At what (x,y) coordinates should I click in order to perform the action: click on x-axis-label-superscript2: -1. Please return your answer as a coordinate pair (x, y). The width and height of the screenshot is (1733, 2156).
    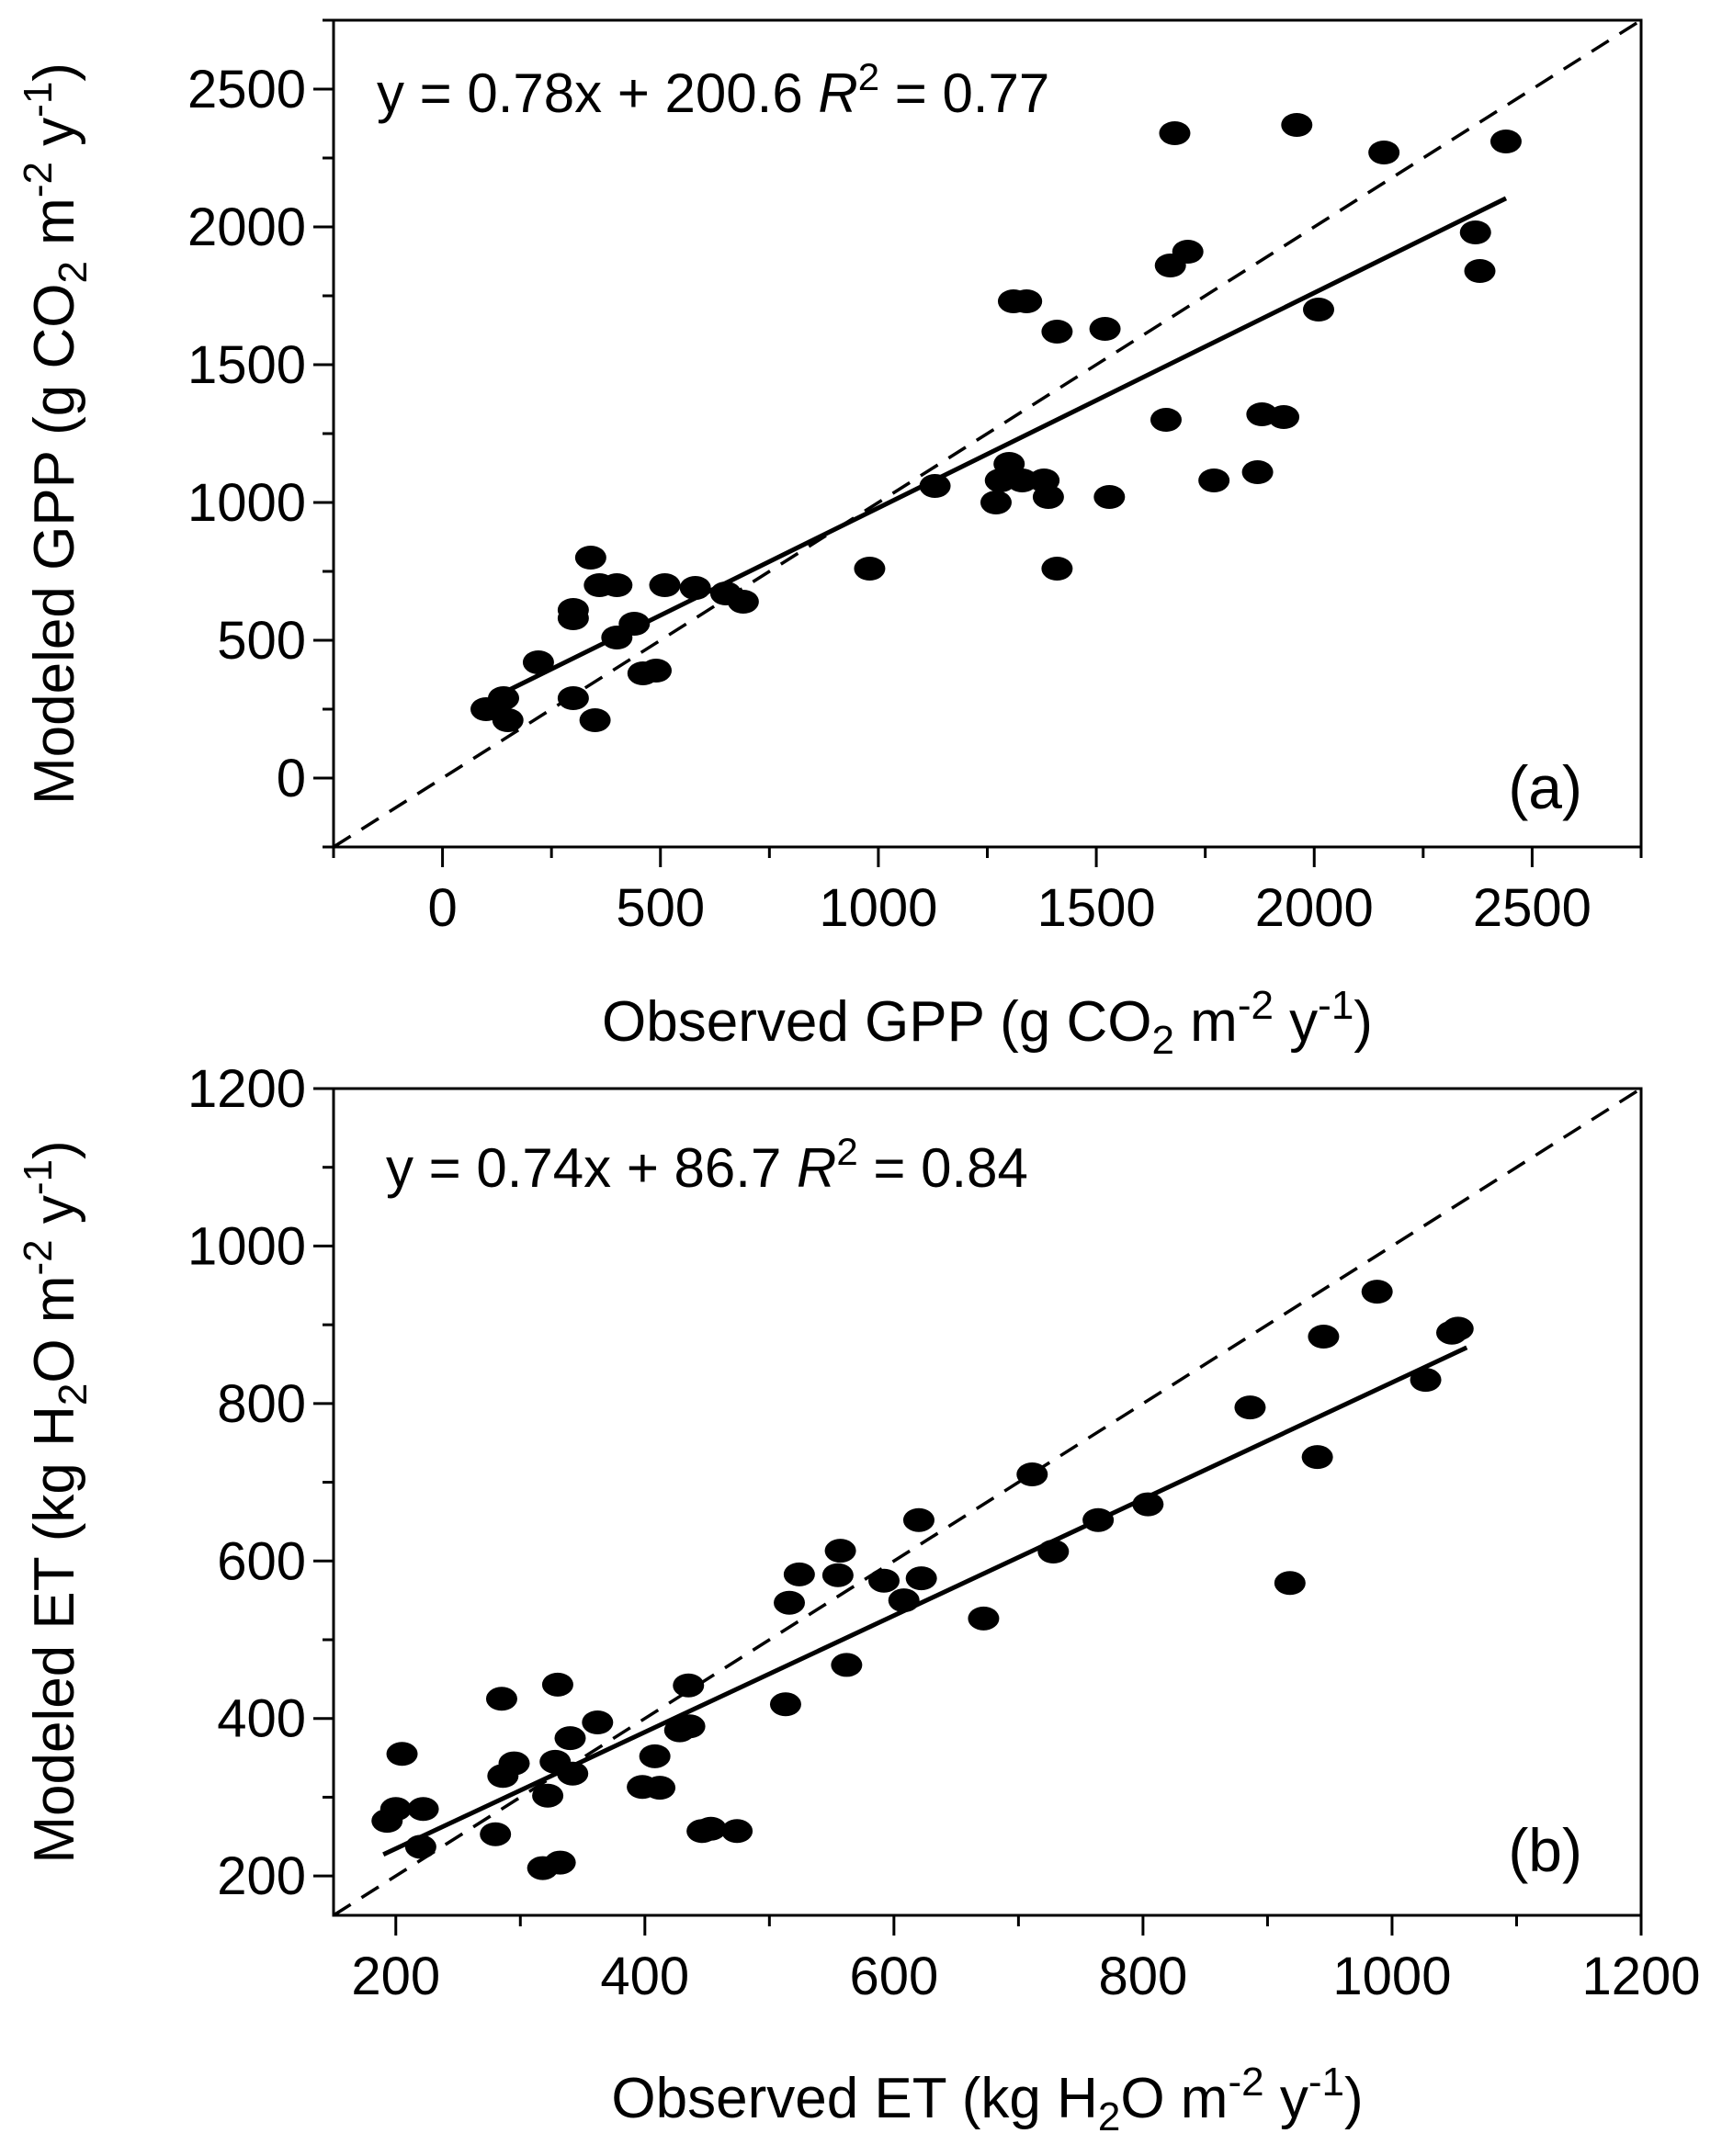
    Looking at the image, I should click on (1336, 1006).